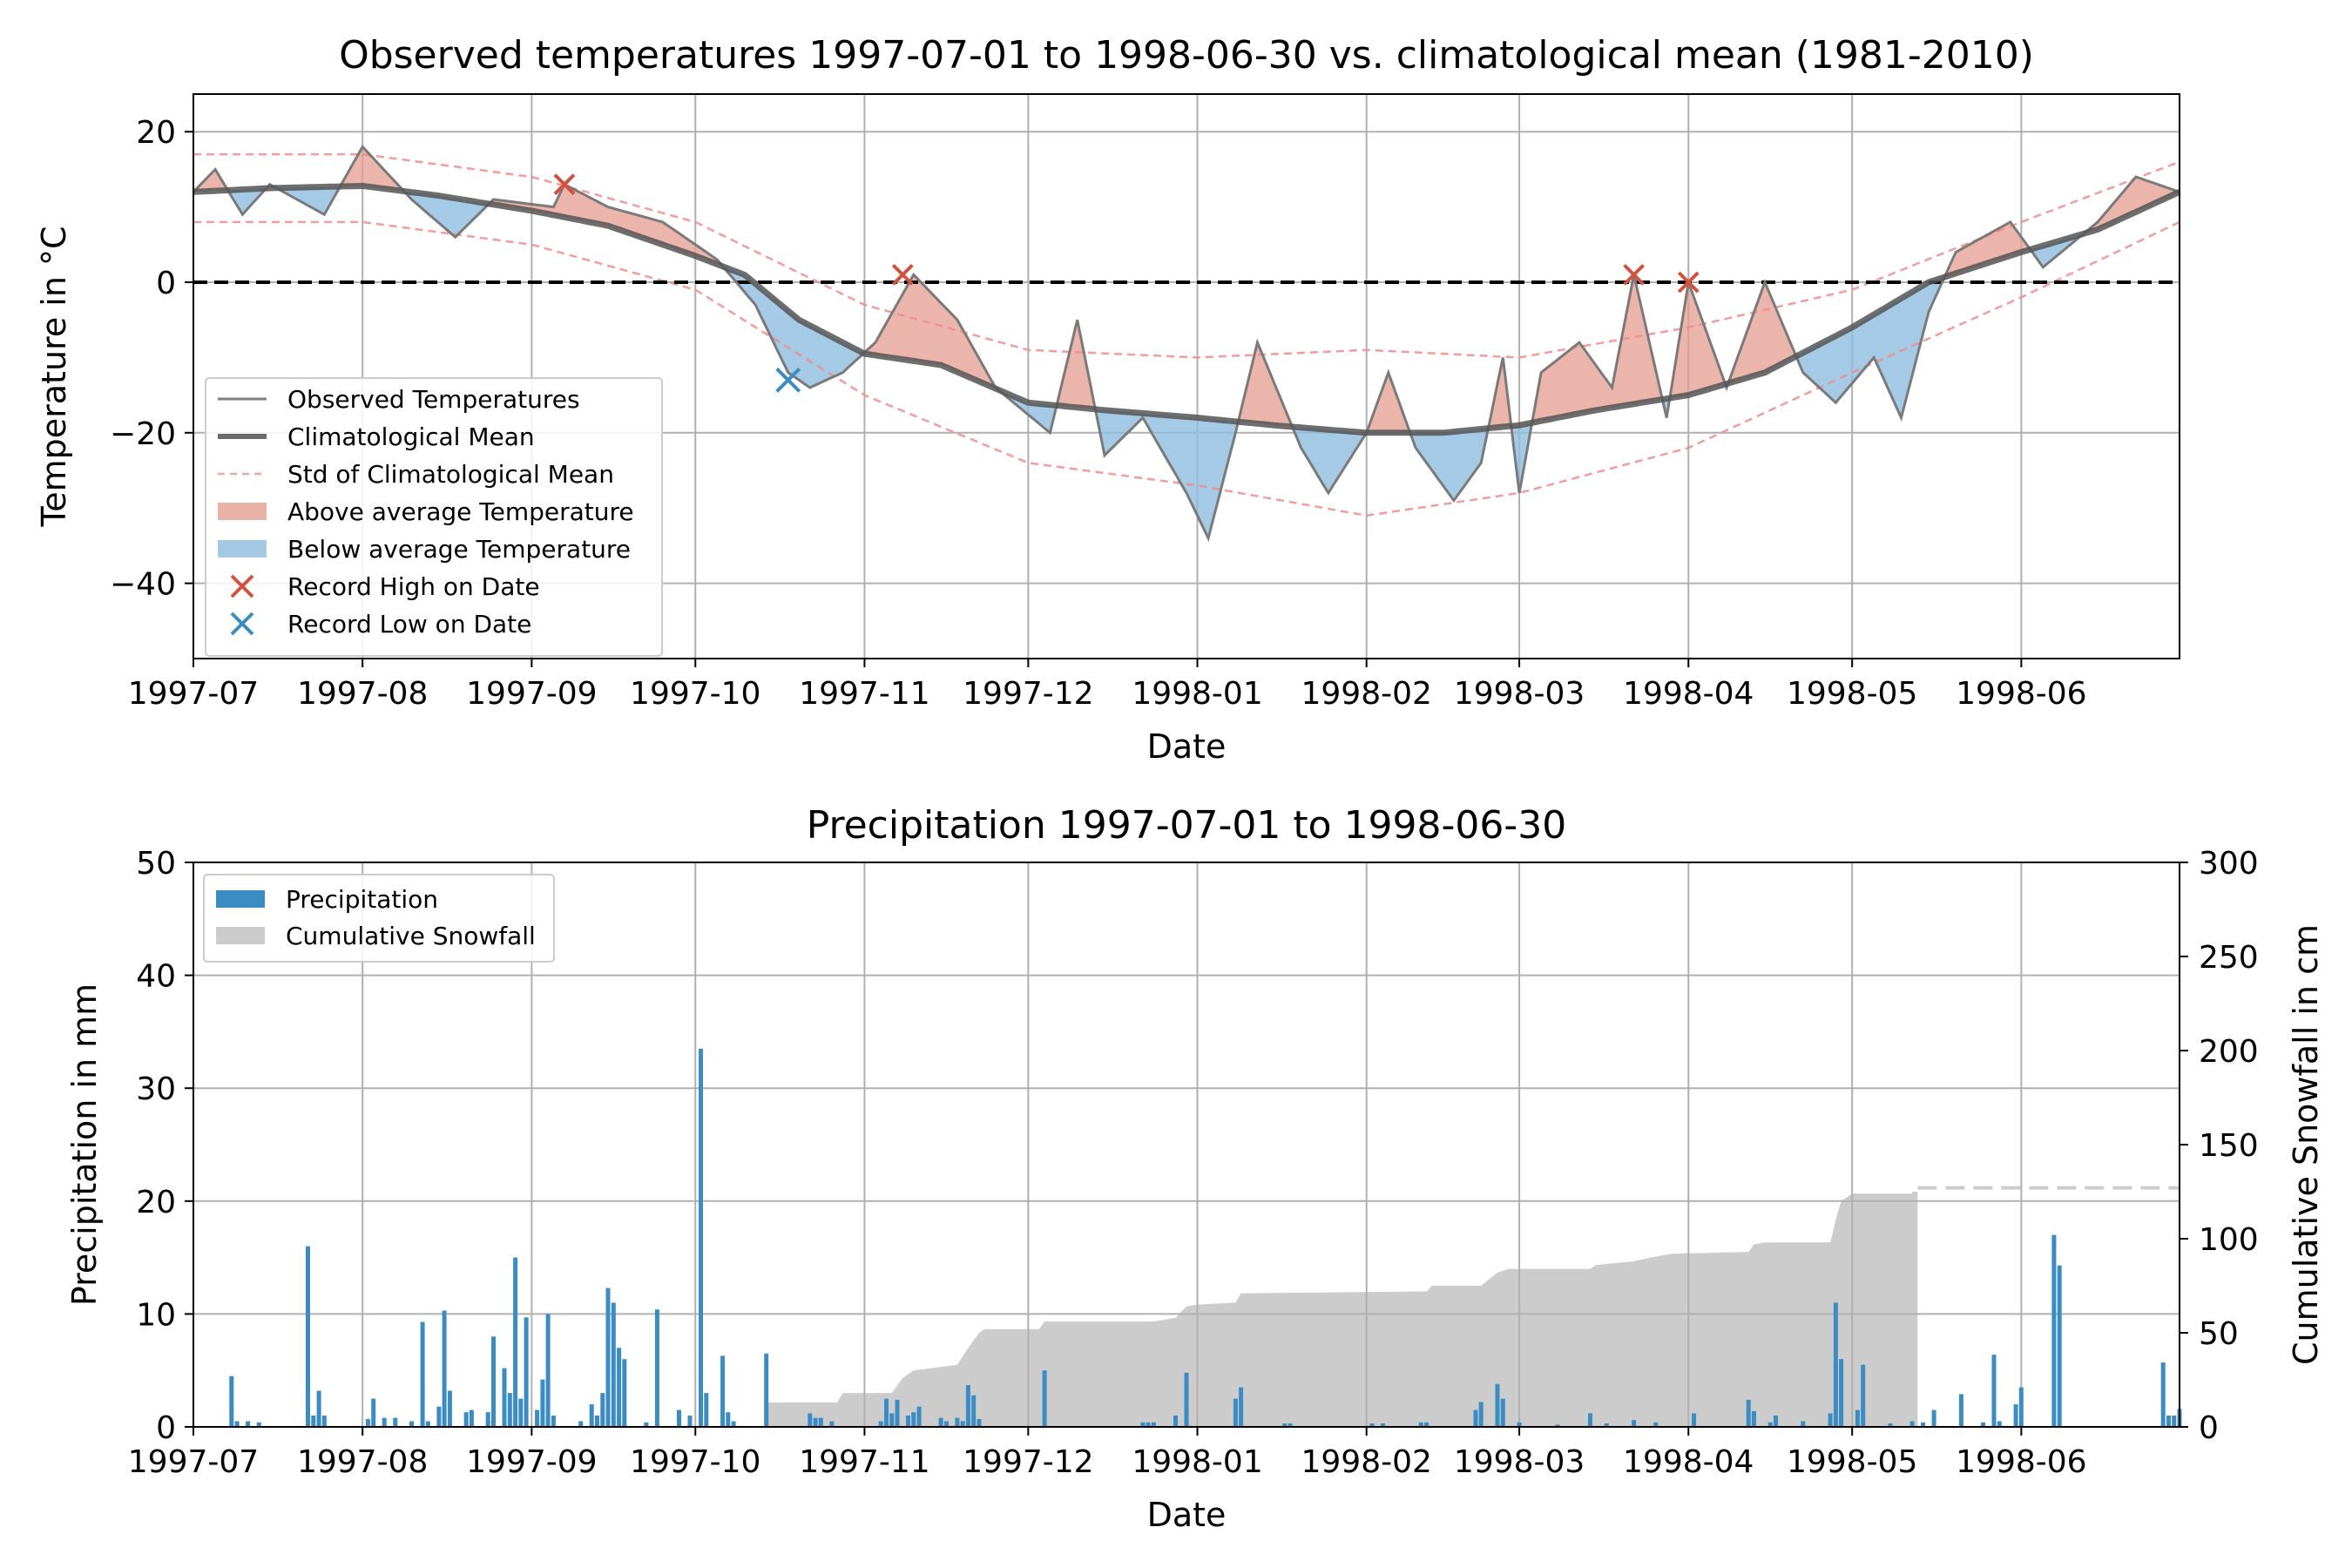  Describe the element at coordinates (864, 1462) in the screenshot. I see `precipitation-x-tick-label: 1997-11` at that location.